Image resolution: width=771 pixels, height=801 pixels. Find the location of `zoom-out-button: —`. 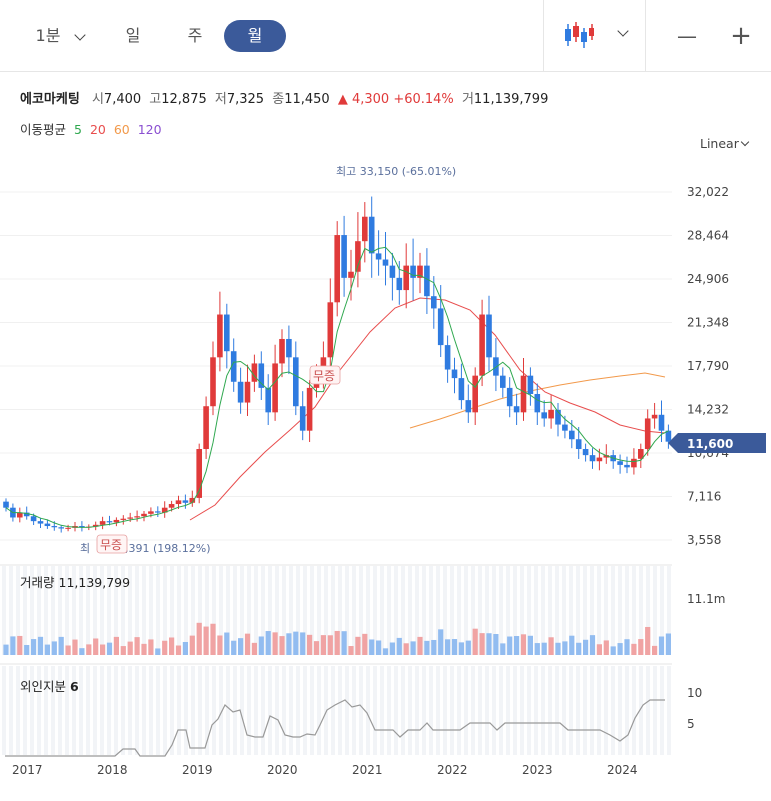

zoom-out-button: — is located at coordinates (687, 36).